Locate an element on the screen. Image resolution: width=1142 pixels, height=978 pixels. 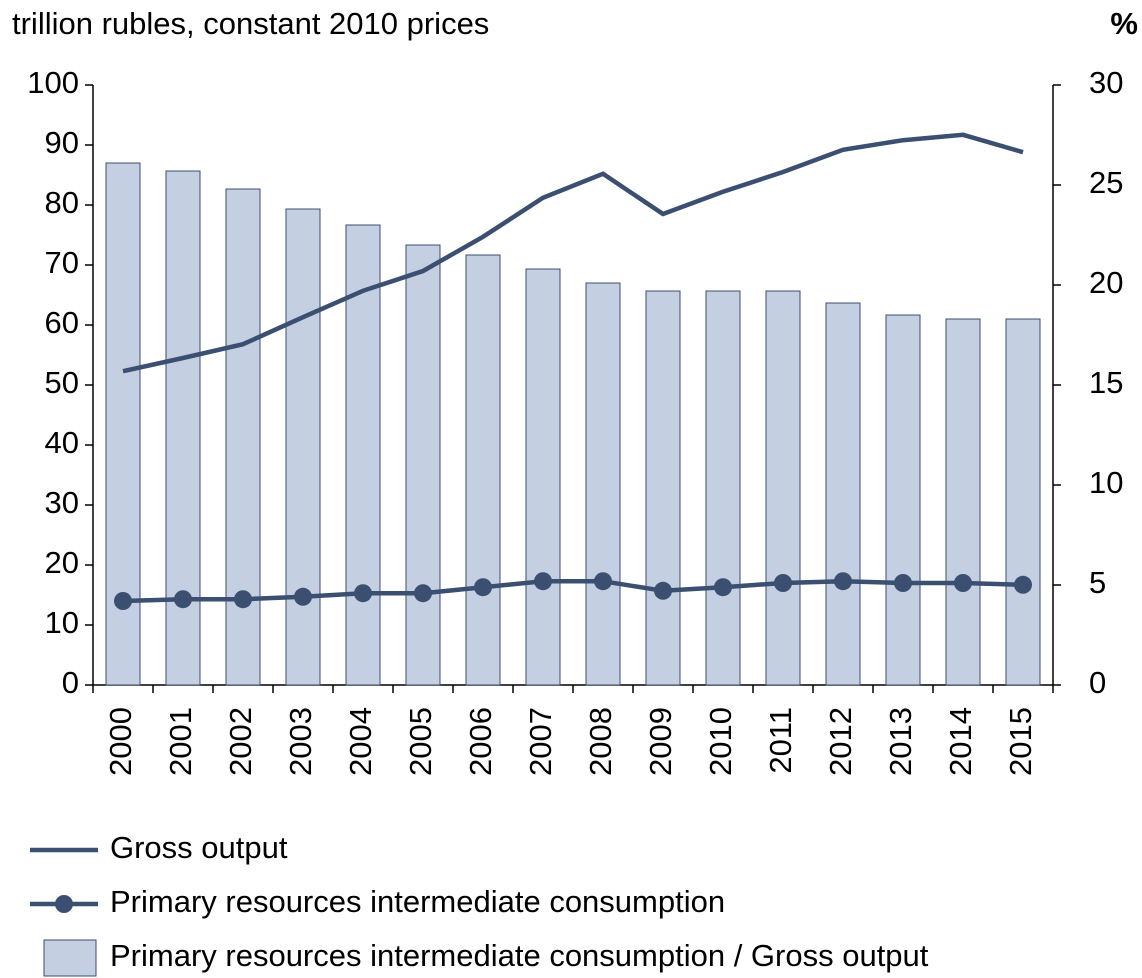
x-tick-label: 2010 is located at coordinates (720, 741).